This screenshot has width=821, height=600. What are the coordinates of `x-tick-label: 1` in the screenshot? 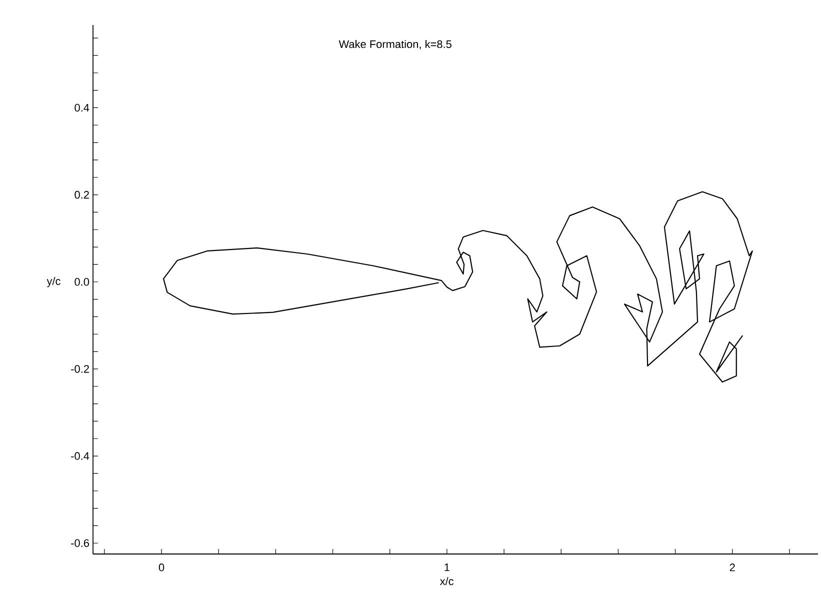 It's located at (447, 568).